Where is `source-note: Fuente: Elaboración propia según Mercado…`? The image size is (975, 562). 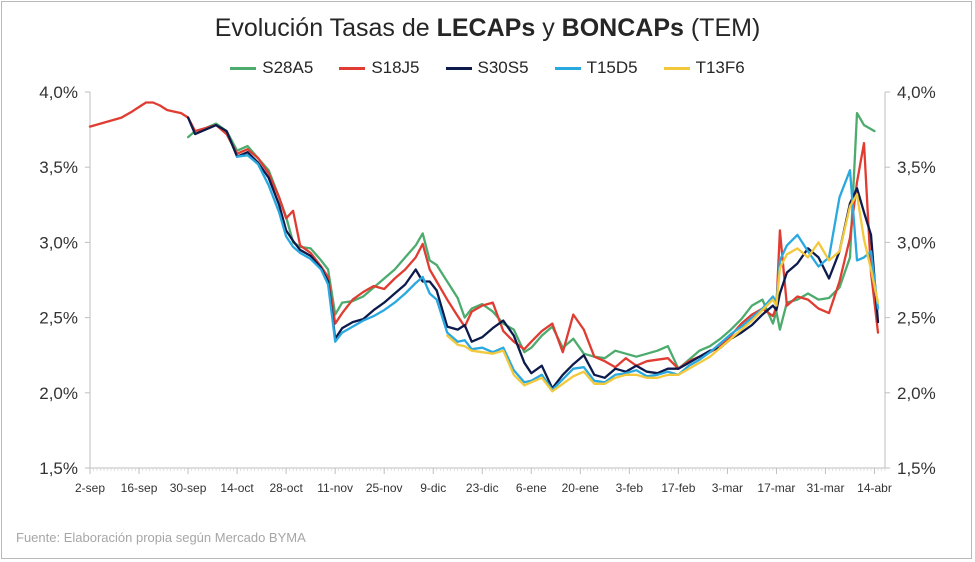
source-note: Fuente: Elaboración propia según Mercado… is located at coordinates (161, 537).